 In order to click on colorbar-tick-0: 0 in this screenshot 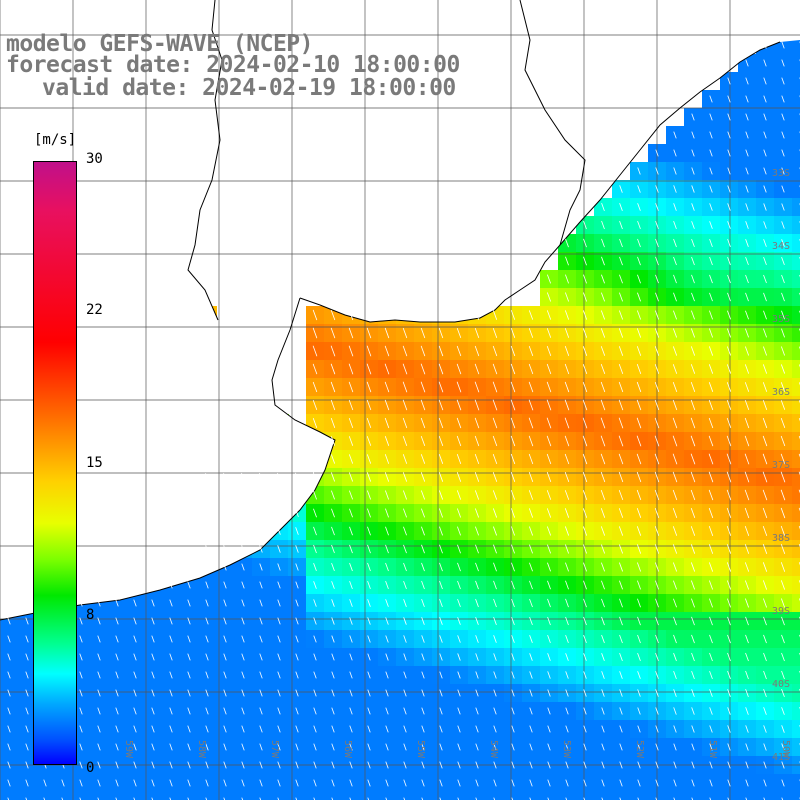, I will do `click(90, 768)`.